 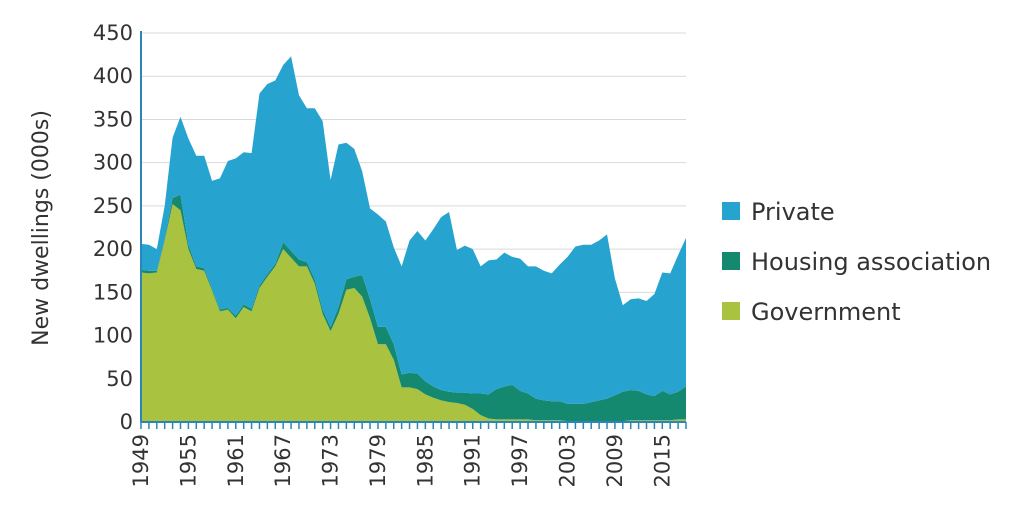 What do you see at coordinates (731, 261) in the screenshot?
I see `legend-swatch-housing-association` at bounding box center [731, 261].